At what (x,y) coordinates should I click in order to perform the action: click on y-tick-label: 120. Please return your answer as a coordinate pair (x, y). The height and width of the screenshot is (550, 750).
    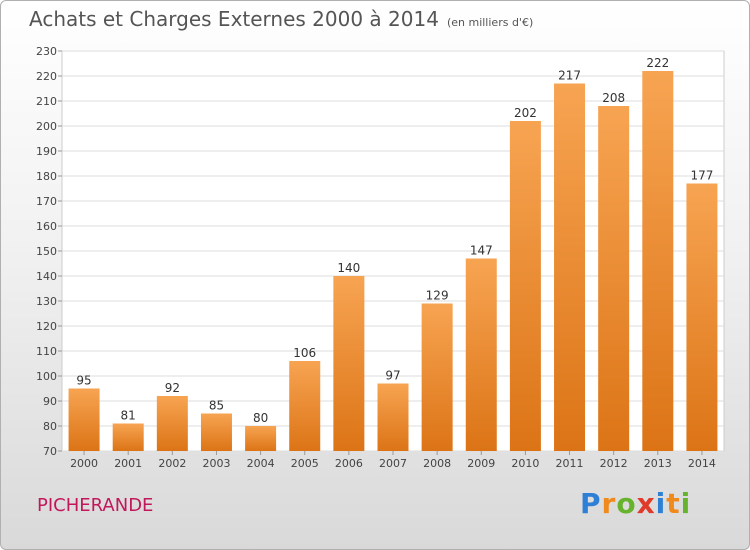
    Looking at the image, I should click on (46, 326).